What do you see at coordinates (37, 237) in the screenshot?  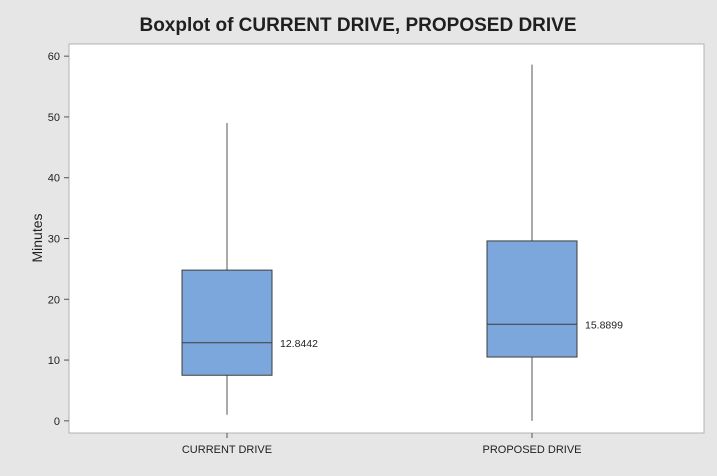 I see `y-axis-label: Minutes` at bounding box center [37, 237].